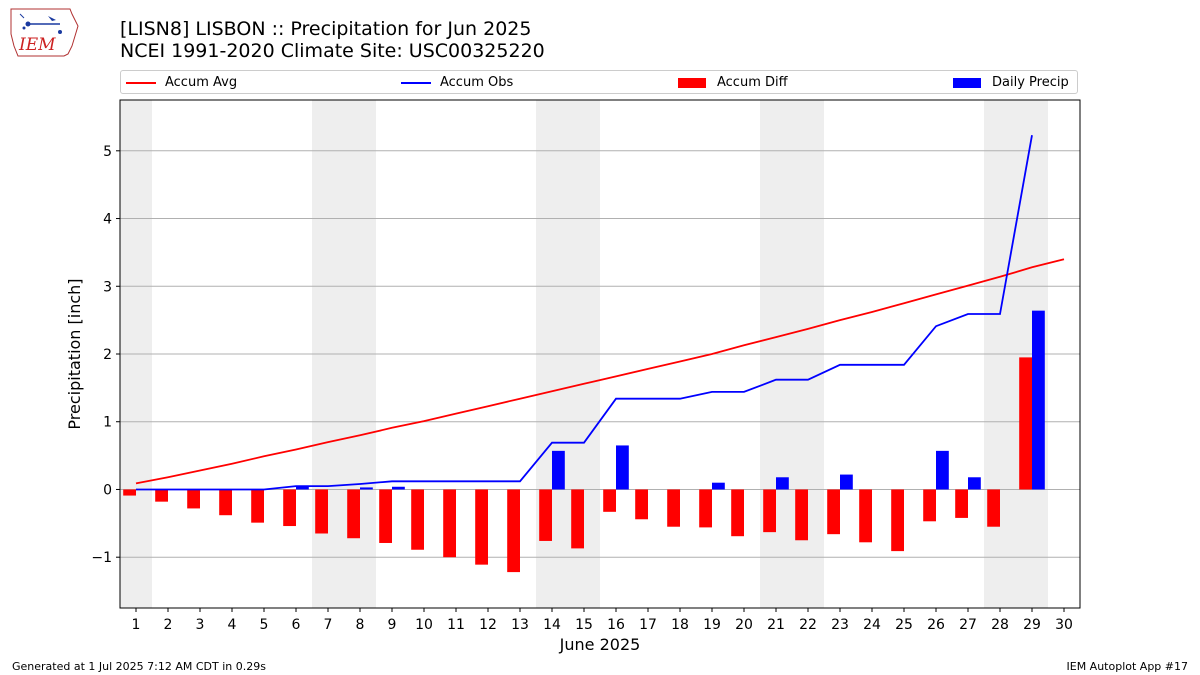  What do you see at coordinates (264, 625) in the screenshot?
I see `x-tick-label: 5` at bounding box center [264, 625].